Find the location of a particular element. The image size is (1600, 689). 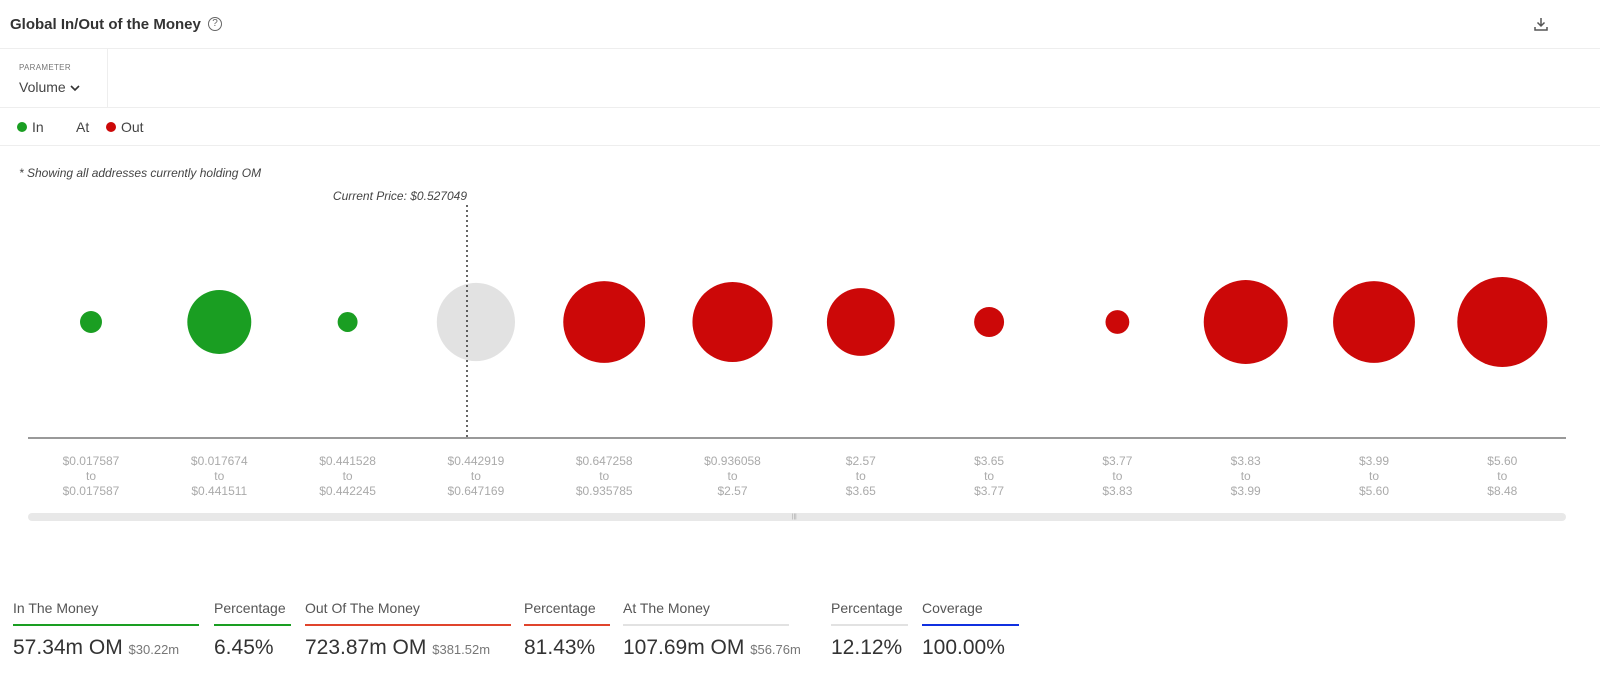

stat-at-the-money: At The Money 107.69m OM $56.76m is located at coordinates (712, 630).